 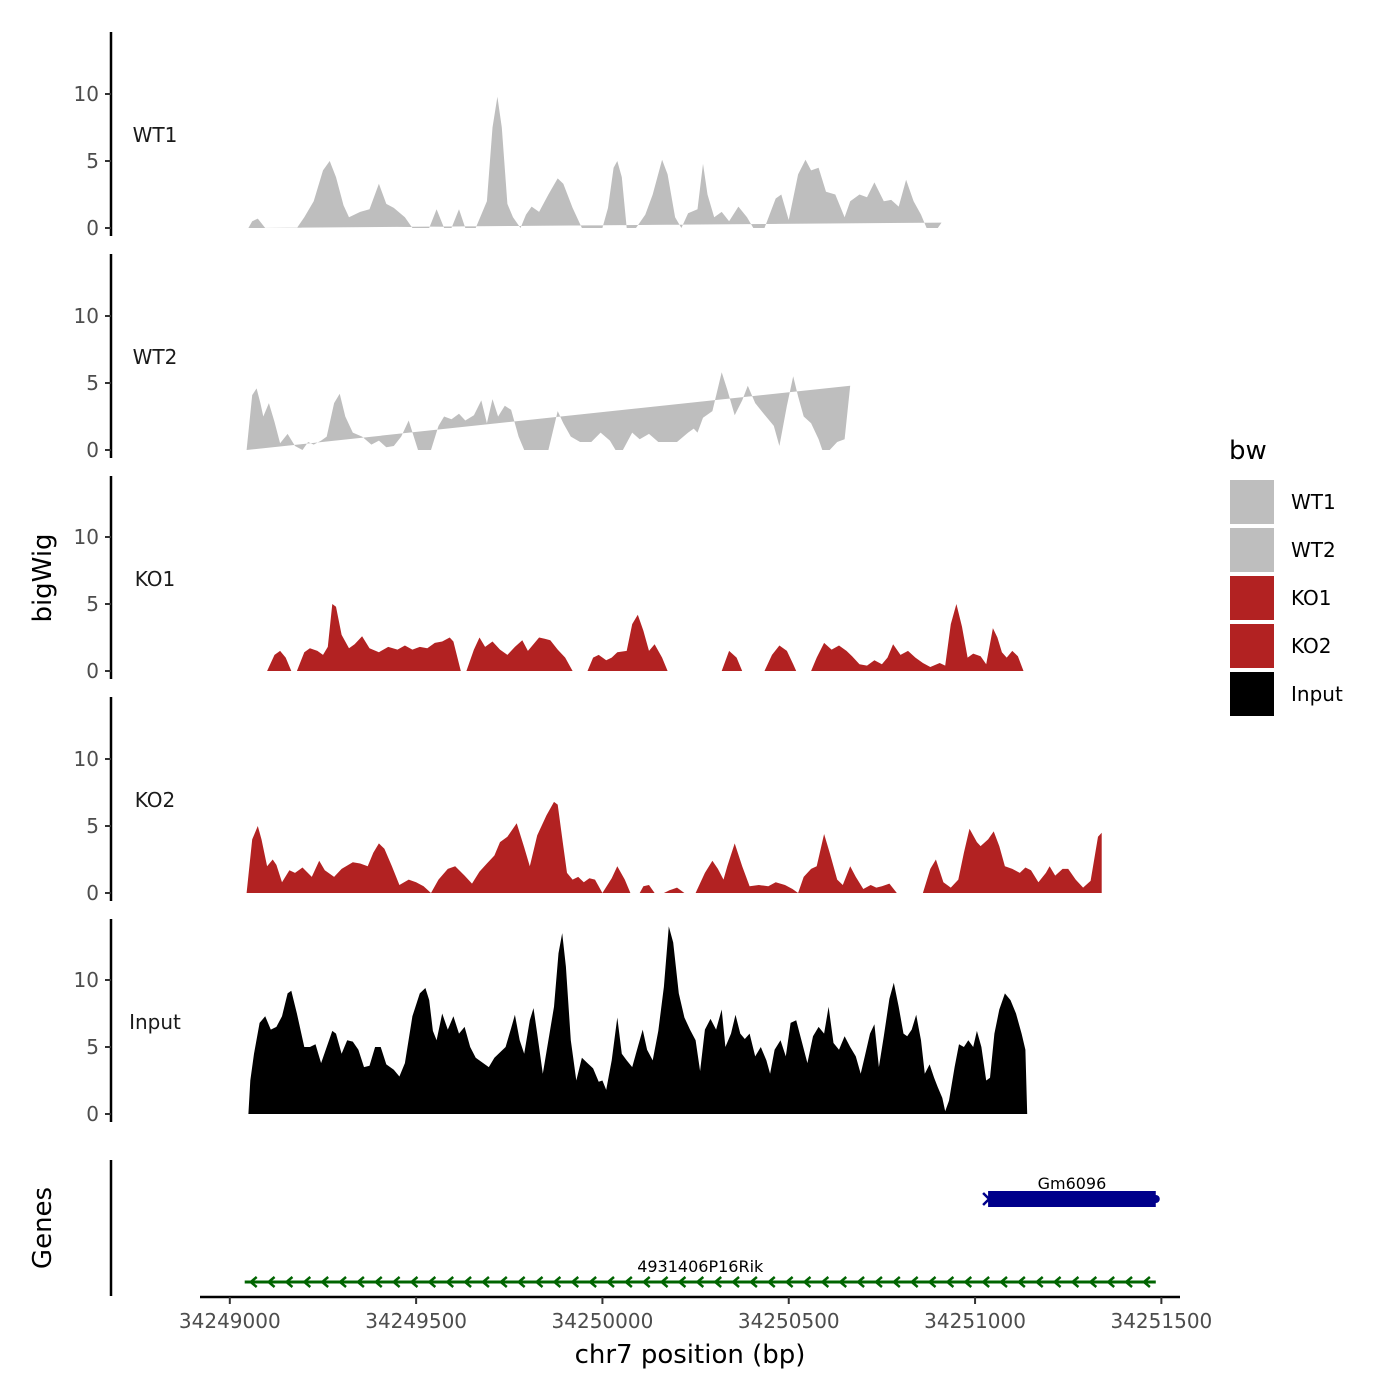 I want to click on track-ko2: 0 5 10 KO2, so click(x=588, y=801).